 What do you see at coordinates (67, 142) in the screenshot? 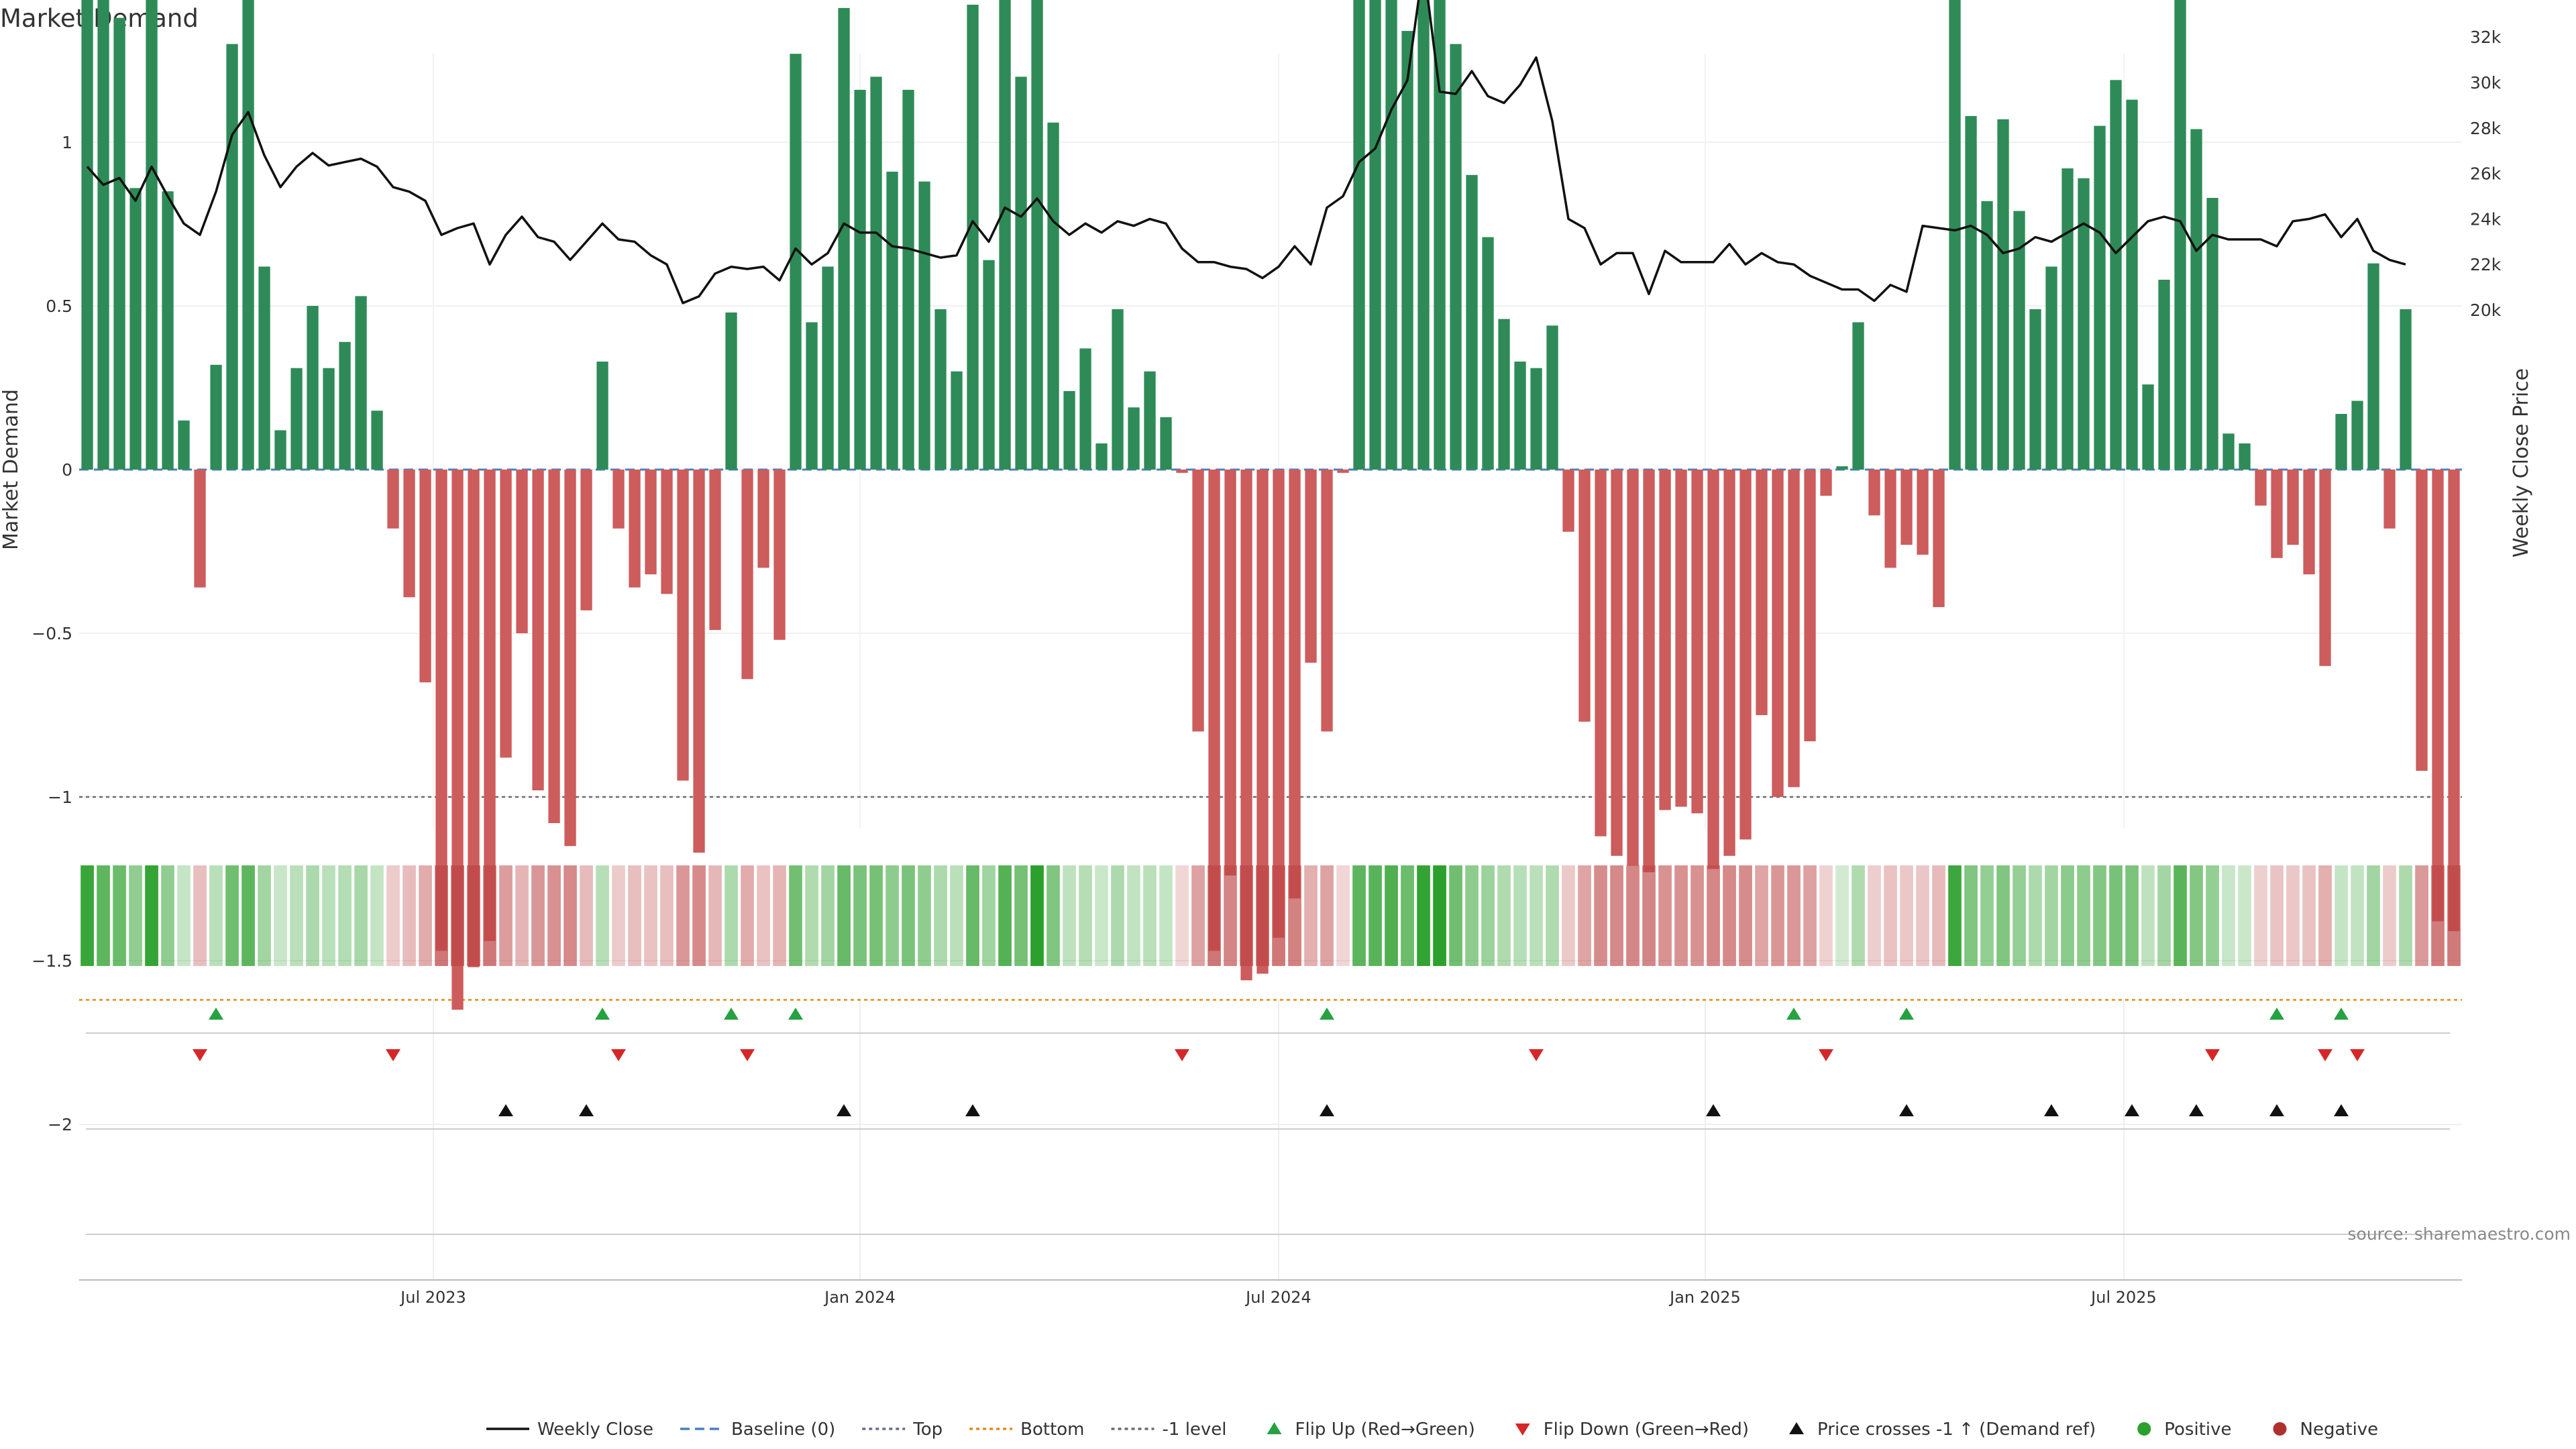
I see `y-tick-label: 1` at bounding box center [67, 142].